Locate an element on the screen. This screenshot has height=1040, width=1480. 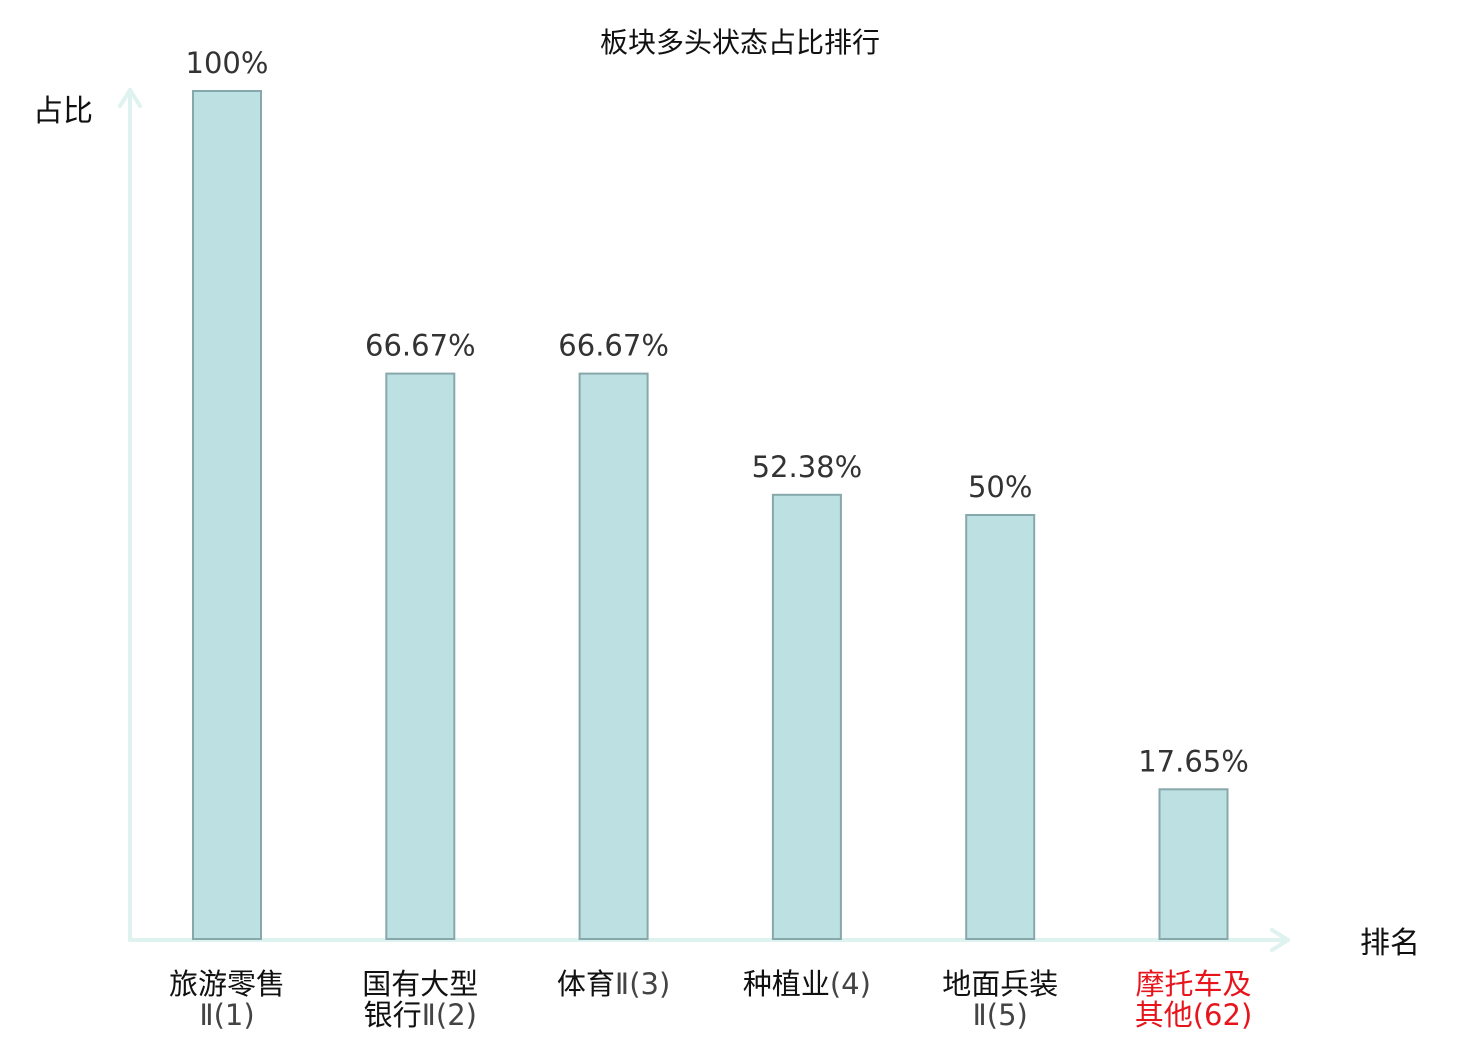
x-tick-label: 旅游零售 is located at coordinates (227, 984).